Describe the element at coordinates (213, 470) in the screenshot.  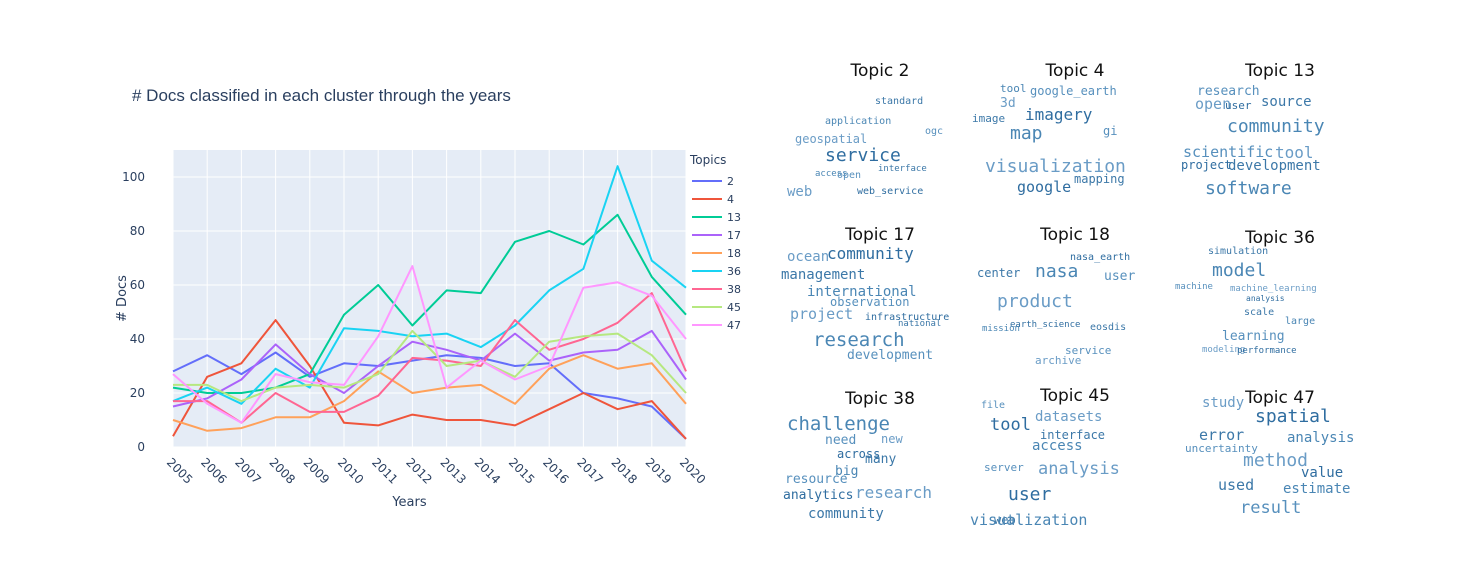
I see `x-tick-label: 2006` at that location.